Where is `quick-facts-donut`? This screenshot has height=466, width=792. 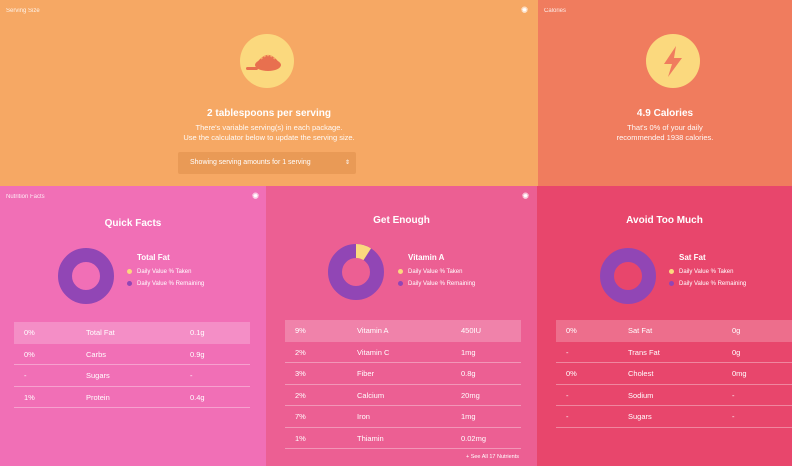
quick-facts-donut is located at coordinates (86, 276).